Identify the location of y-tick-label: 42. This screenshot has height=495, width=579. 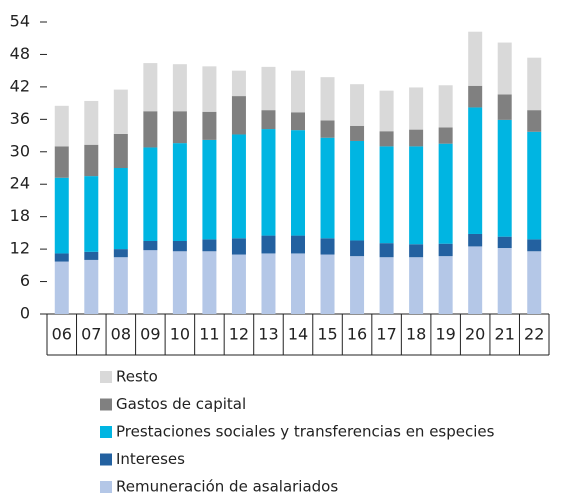
(20, 85).